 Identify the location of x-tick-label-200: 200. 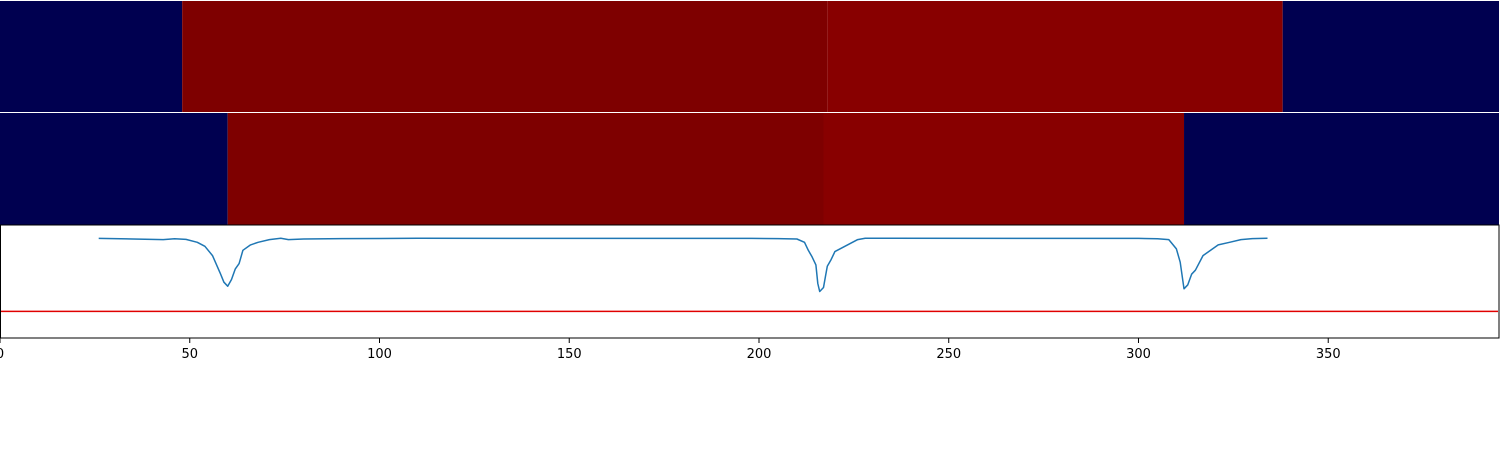
(759, 354).